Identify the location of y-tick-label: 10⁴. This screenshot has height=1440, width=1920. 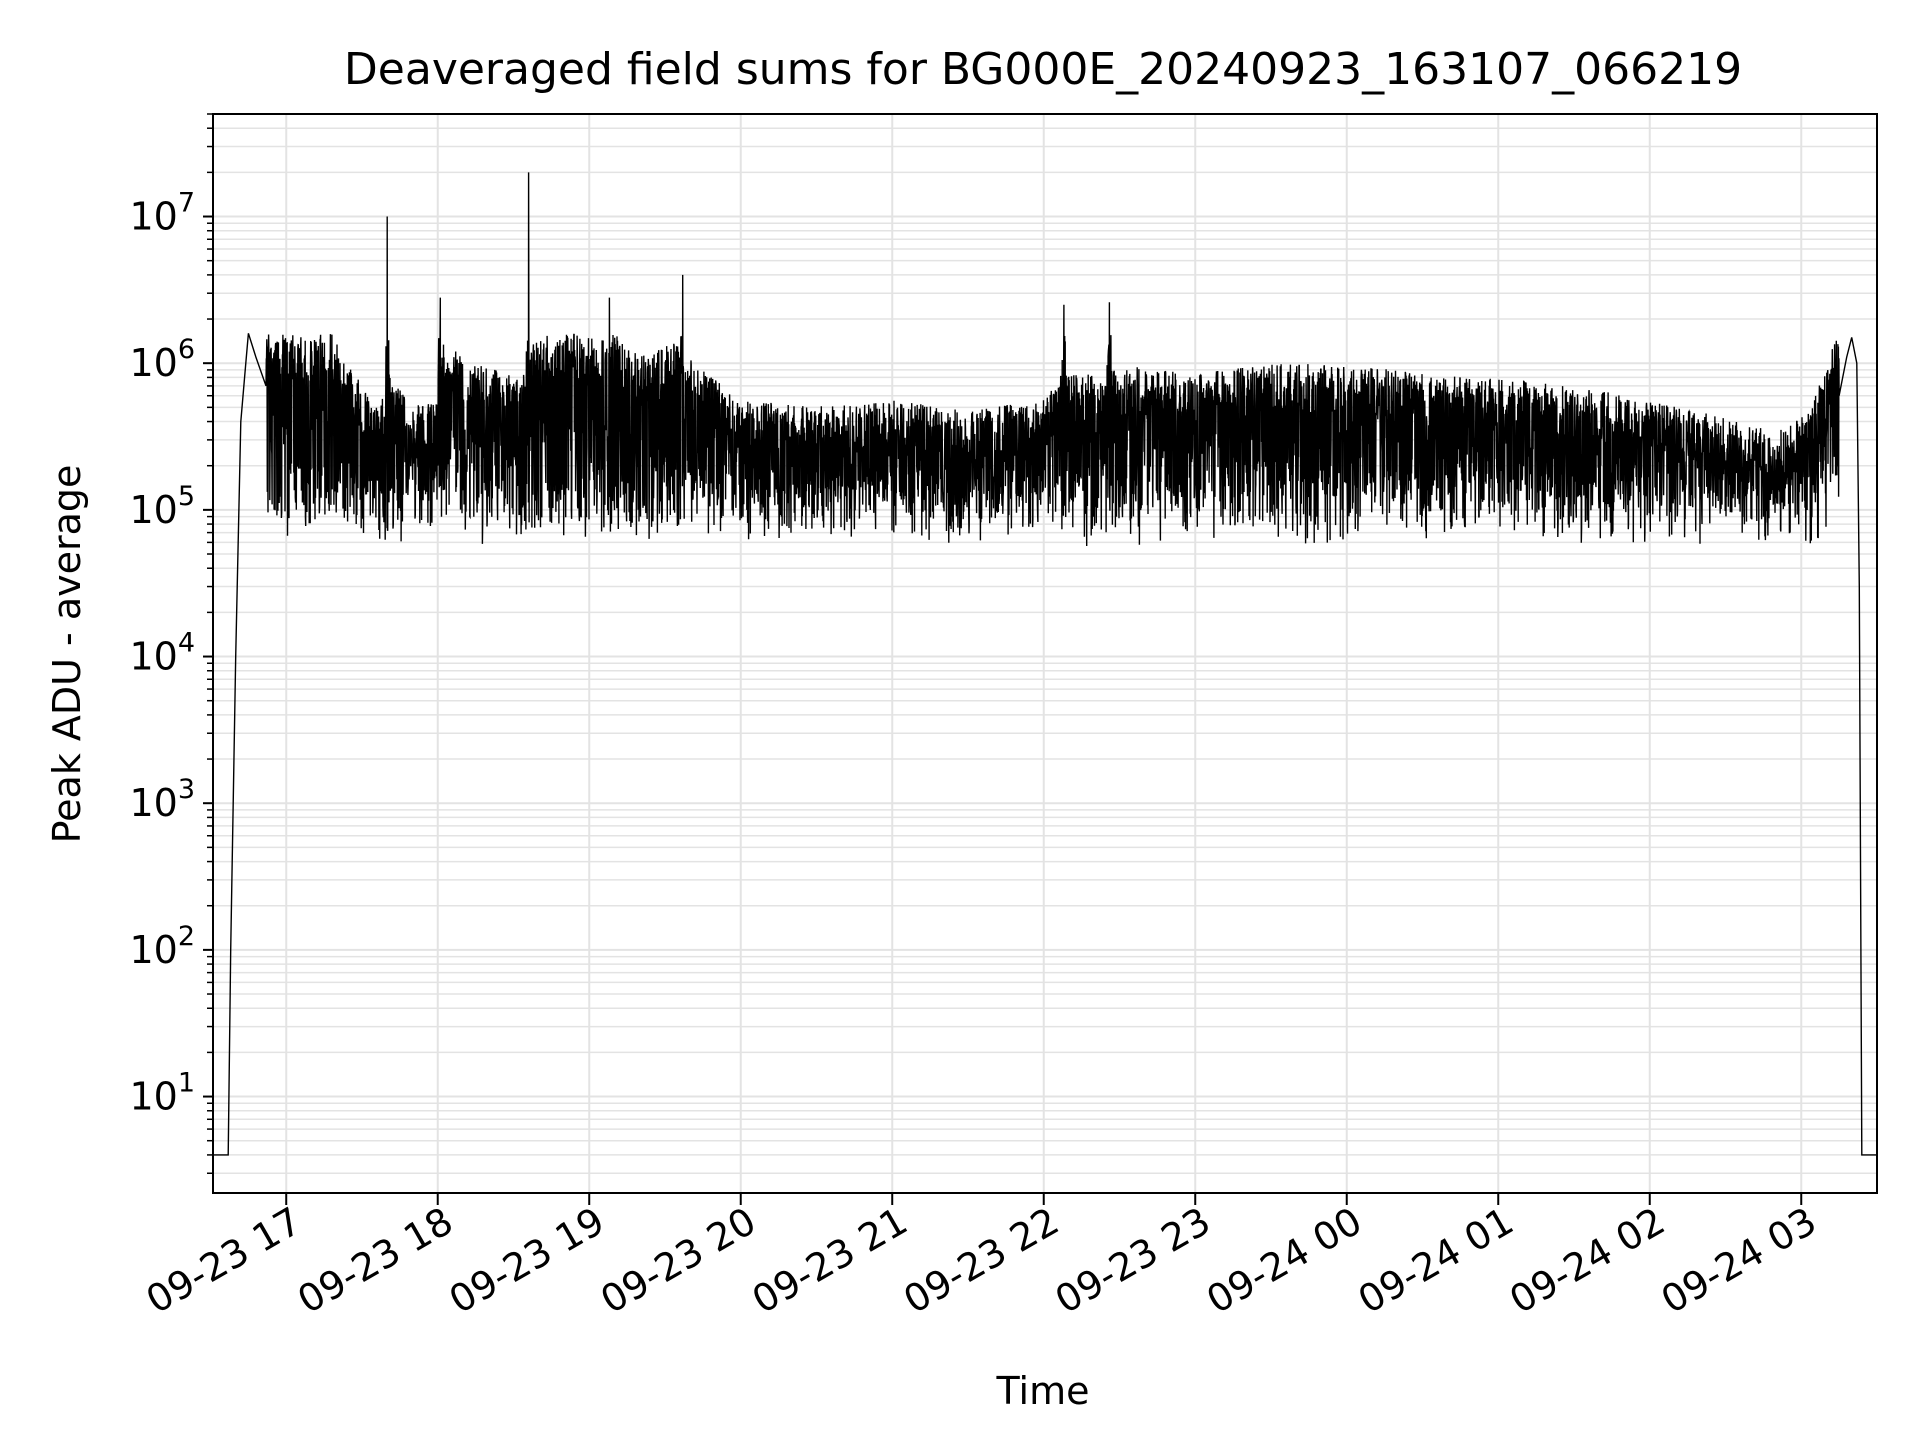
(162, 653).